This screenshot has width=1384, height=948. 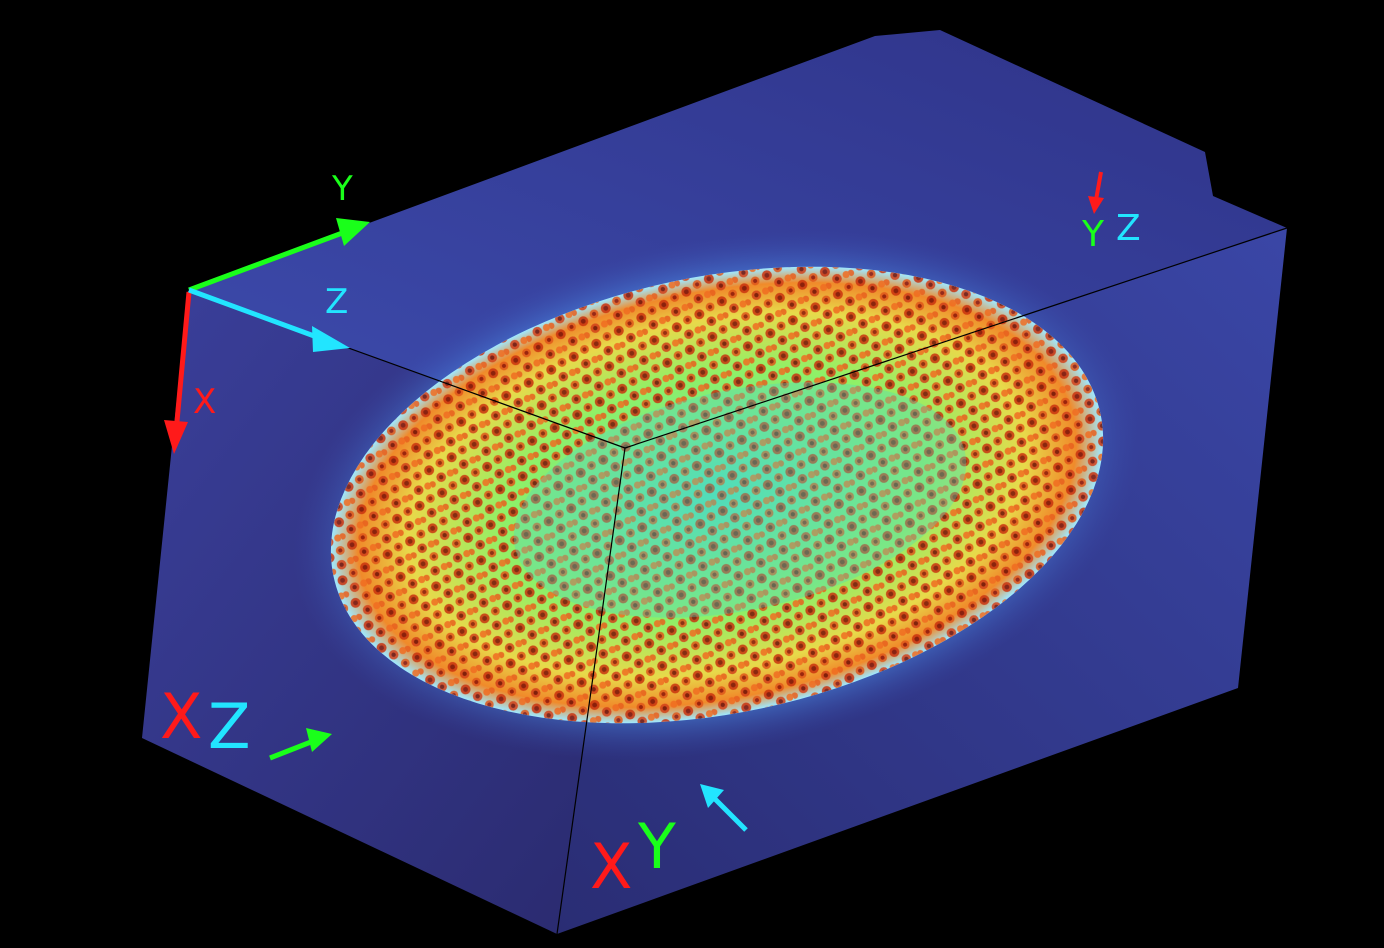 What do you see at coordinates (336, 302) in the screenshot?
I see `z-axis-label: Z` at bounding box center [336, 302].